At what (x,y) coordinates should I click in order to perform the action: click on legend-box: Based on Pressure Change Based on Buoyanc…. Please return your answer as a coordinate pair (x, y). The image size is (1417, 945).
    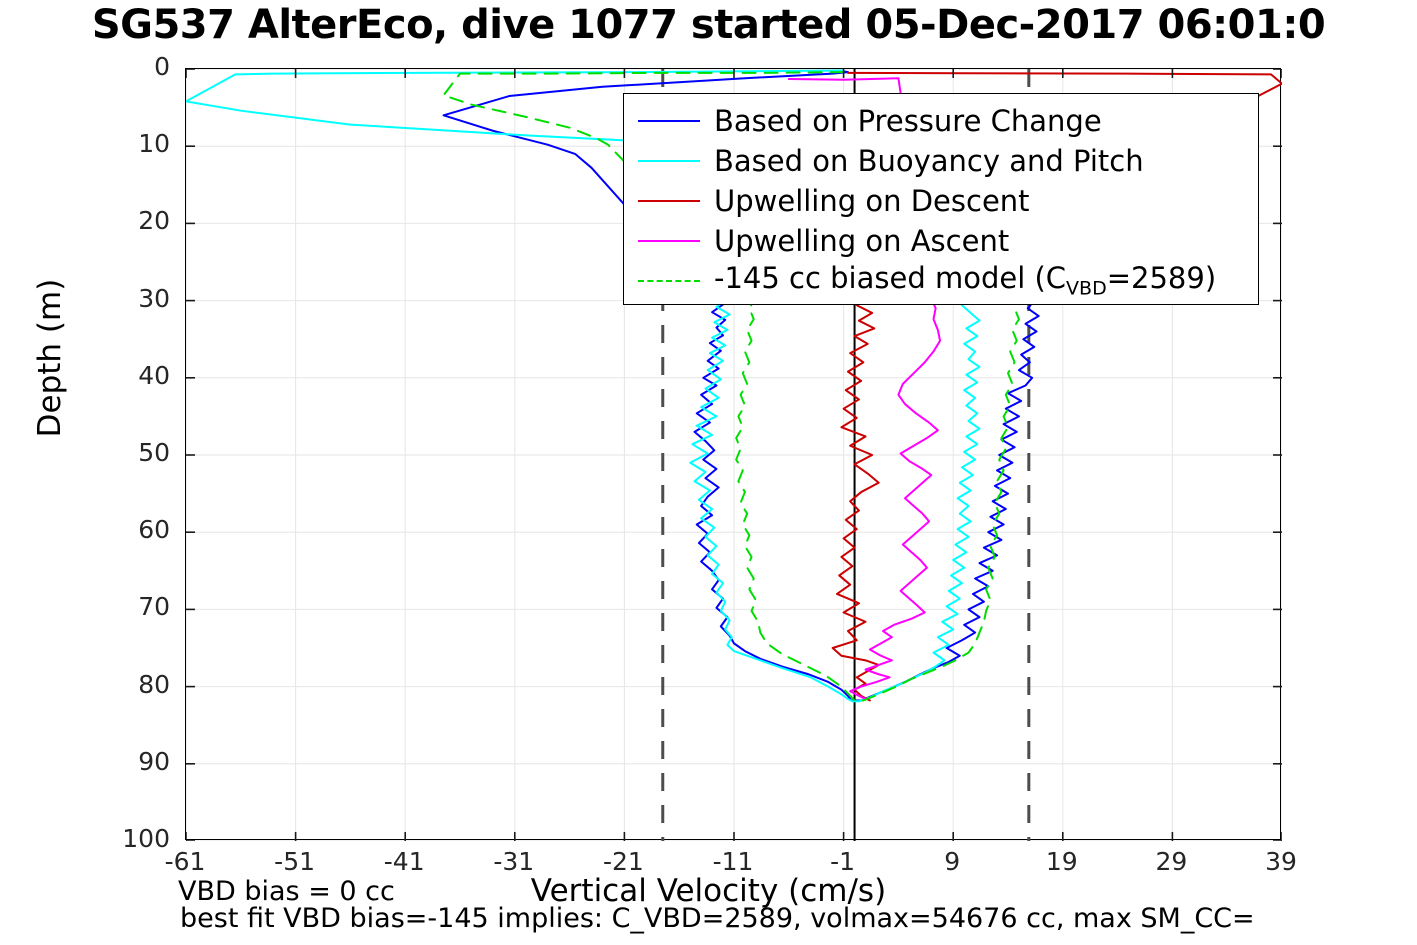
    Looking at the image, I should click on (941, 199).